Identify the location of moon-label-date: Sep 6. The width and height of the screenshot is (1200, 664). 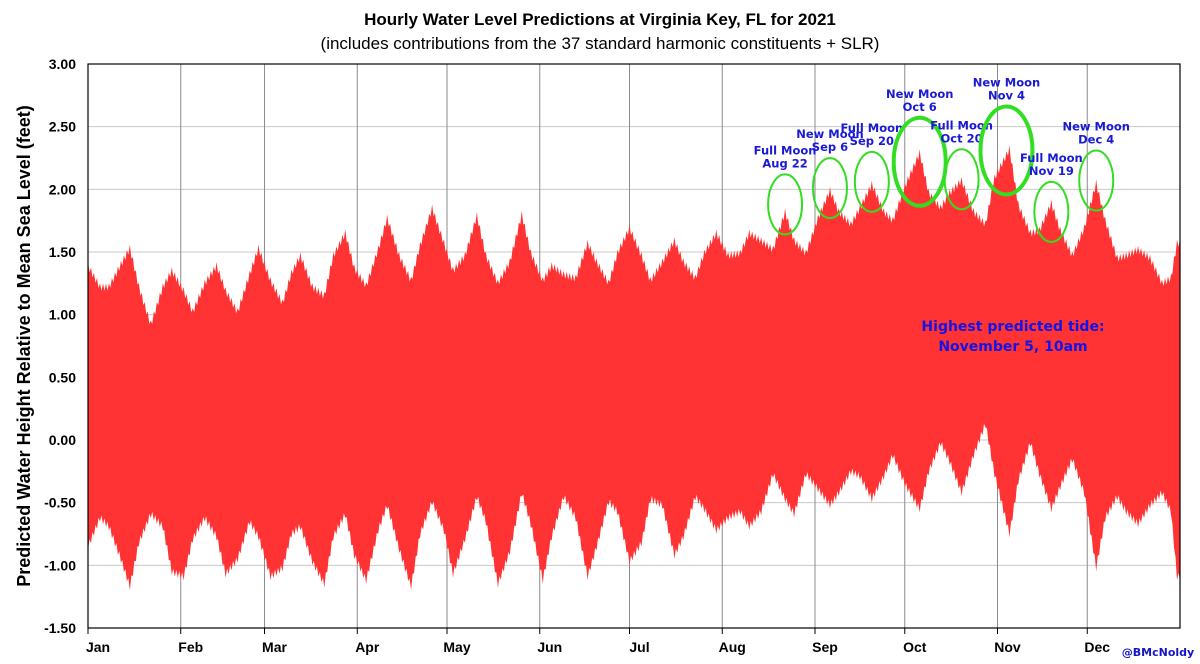
(830, 147).